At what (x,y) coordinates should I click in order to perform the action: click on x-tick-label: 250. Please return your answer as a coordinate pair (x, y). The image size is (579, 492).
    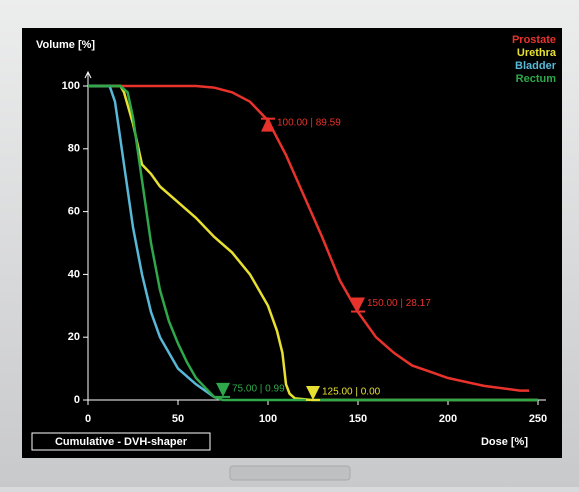
    Looking at the image, I should click on (538, 419).